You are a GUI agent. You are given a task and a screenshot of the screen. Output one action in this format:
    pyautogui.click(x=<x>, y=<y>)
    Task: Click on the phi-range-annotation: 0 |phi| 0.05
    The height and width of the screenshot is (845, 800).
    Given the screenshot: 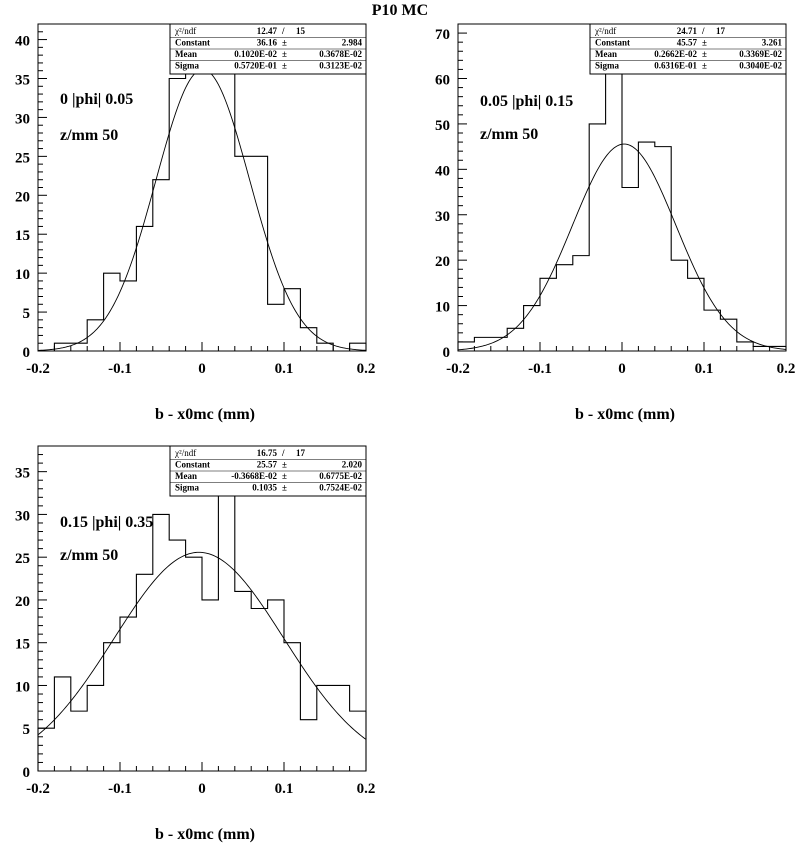 What is the action you would take?
    pyautogui.click(x=96, y=99)
    